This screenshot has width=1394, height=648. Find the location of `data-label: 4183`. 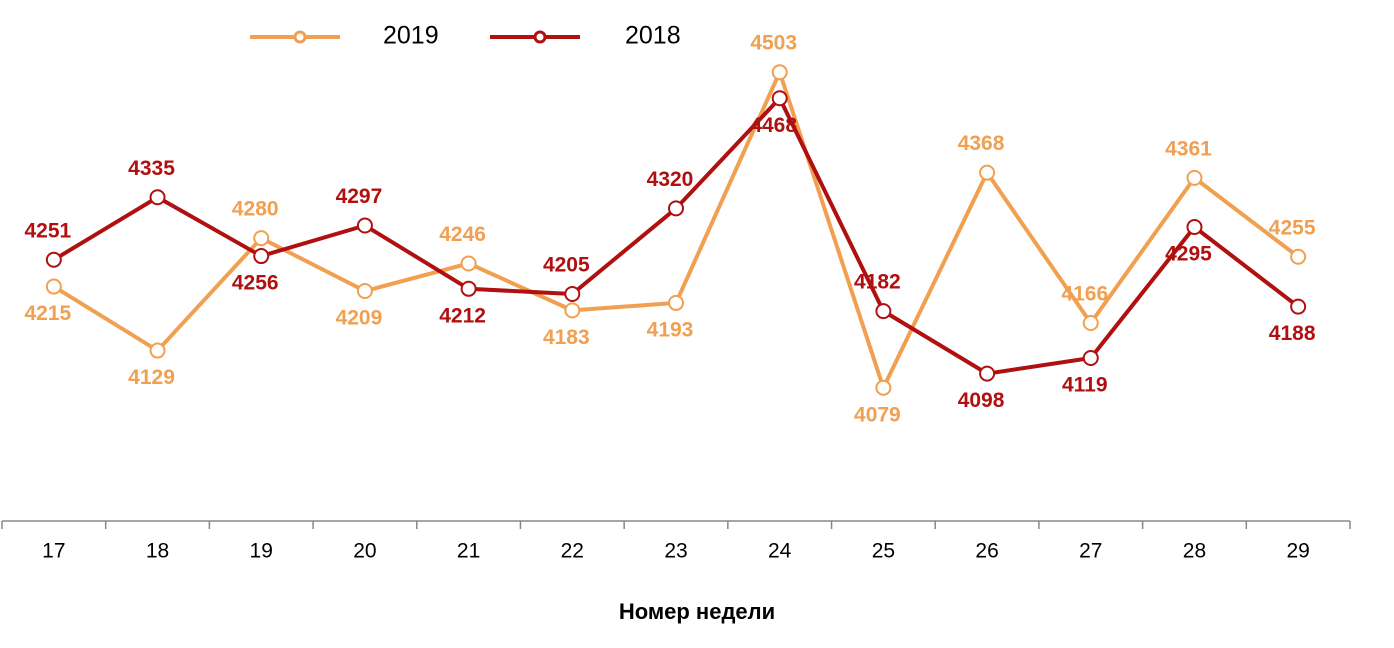

data-label: 4183 is located at coordinates (566, 337).